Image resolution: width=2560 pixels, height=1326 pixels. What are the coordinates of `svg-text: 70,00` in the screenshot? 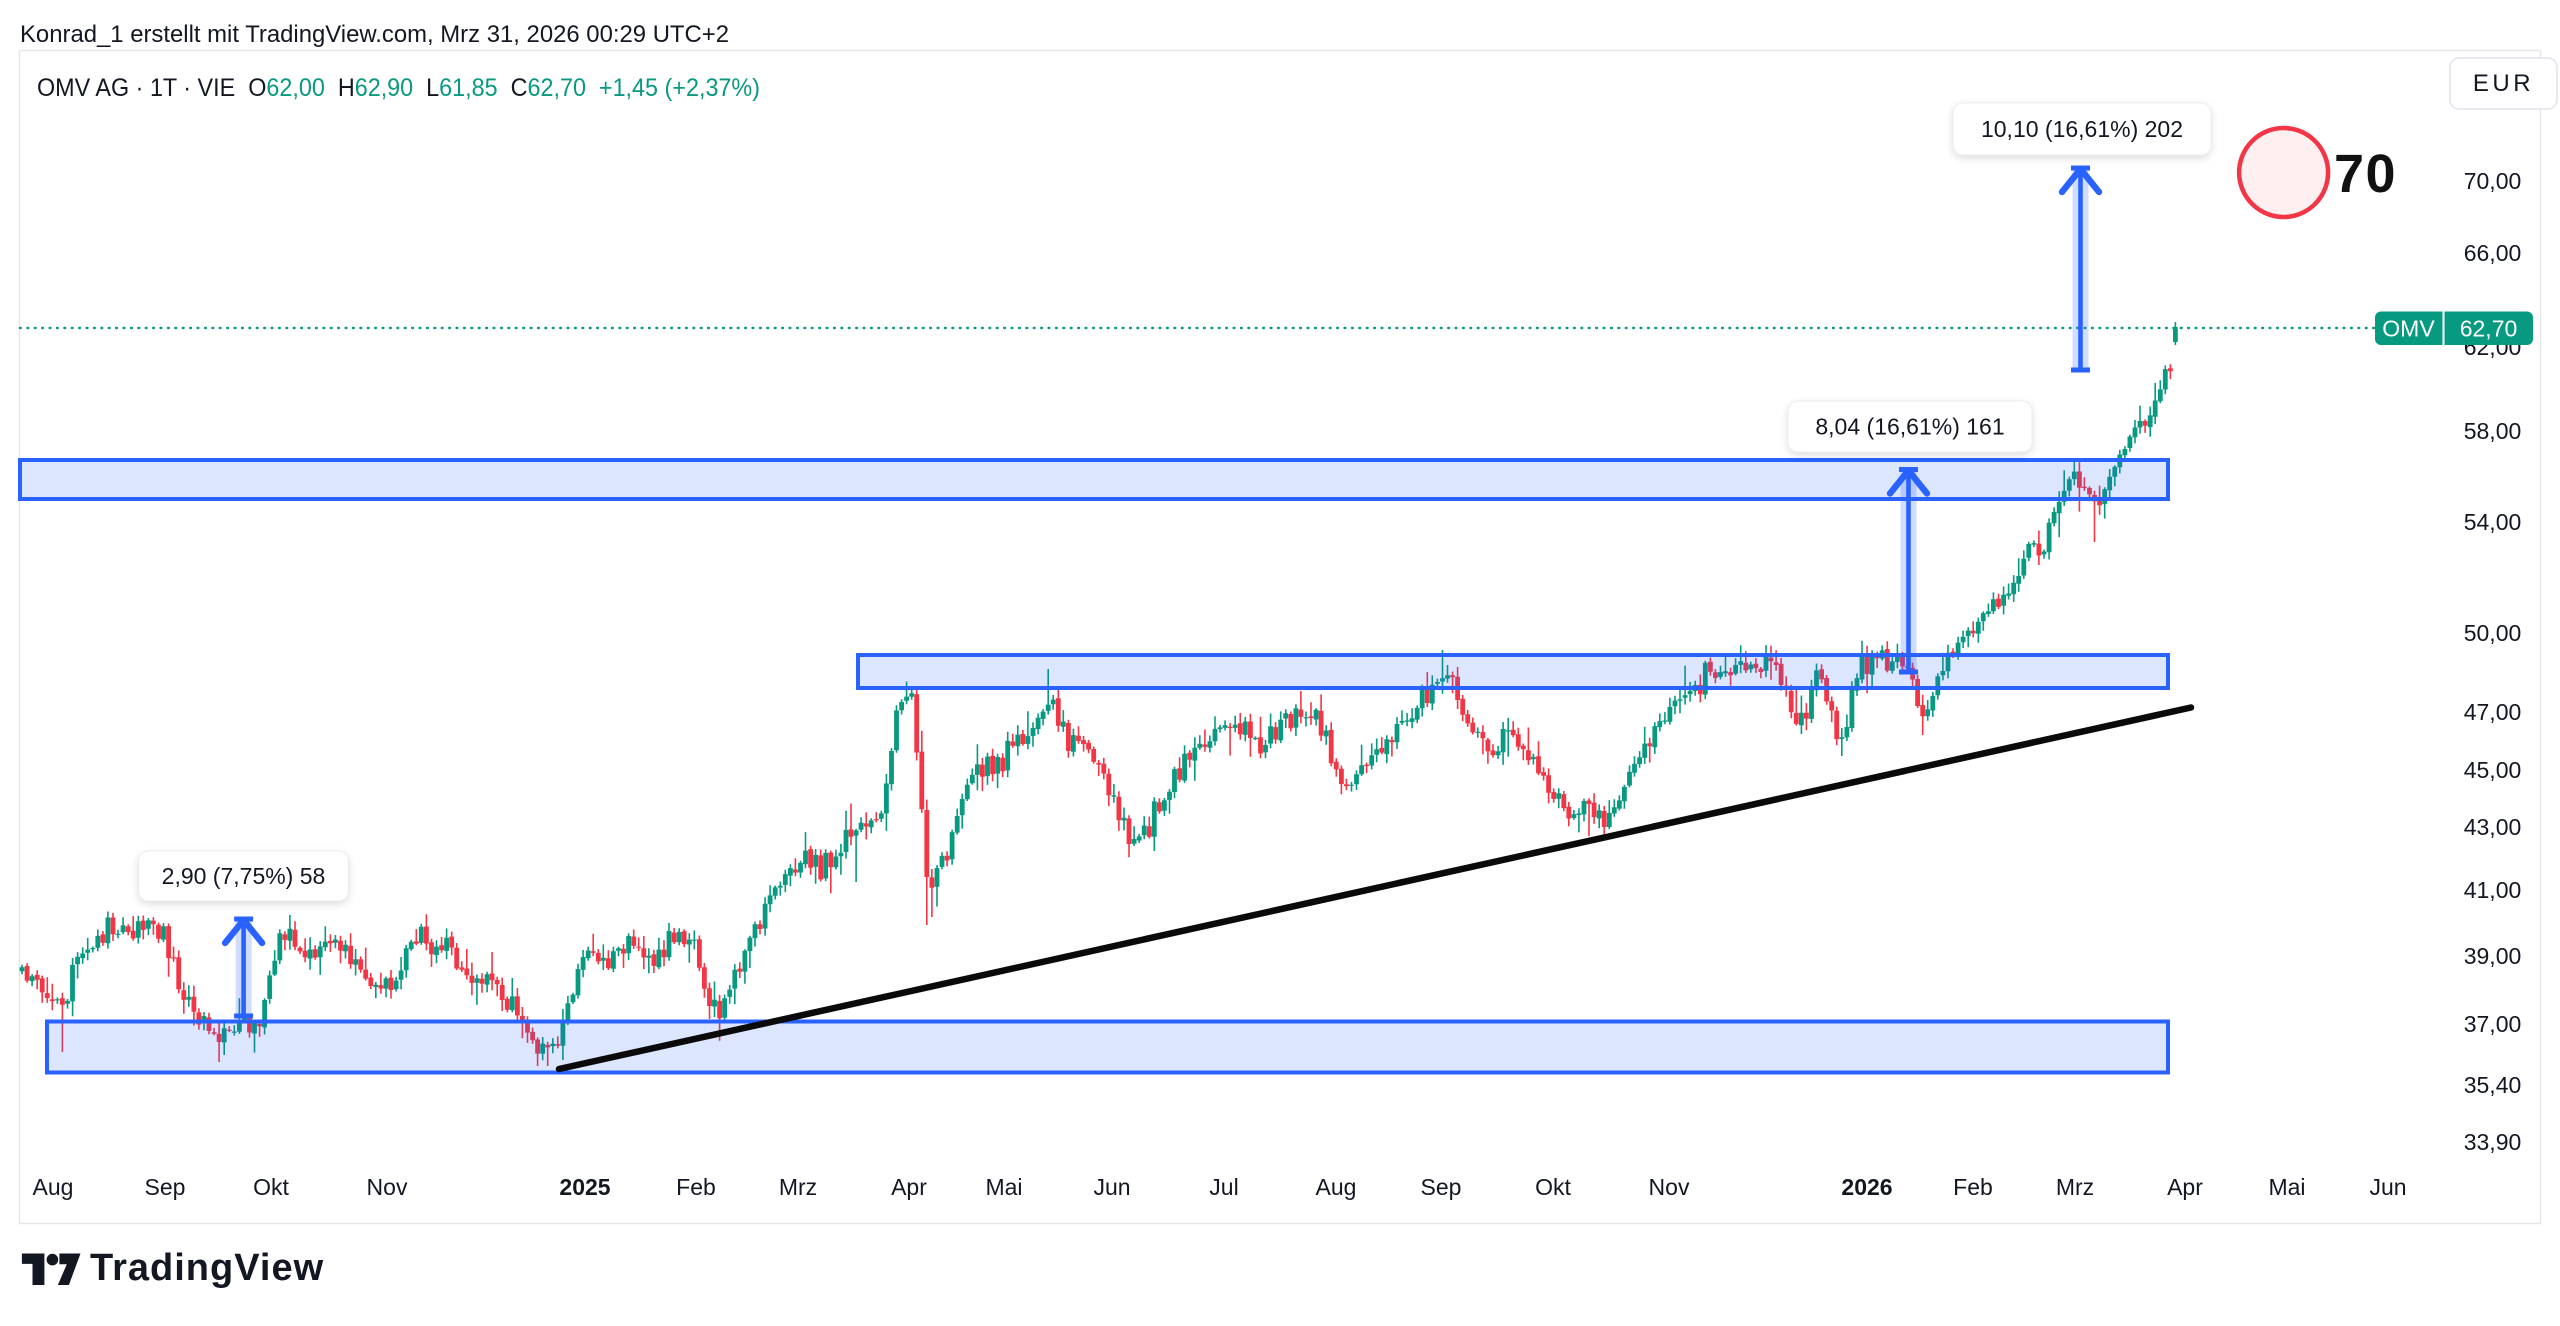 It's located at (2493, 181).